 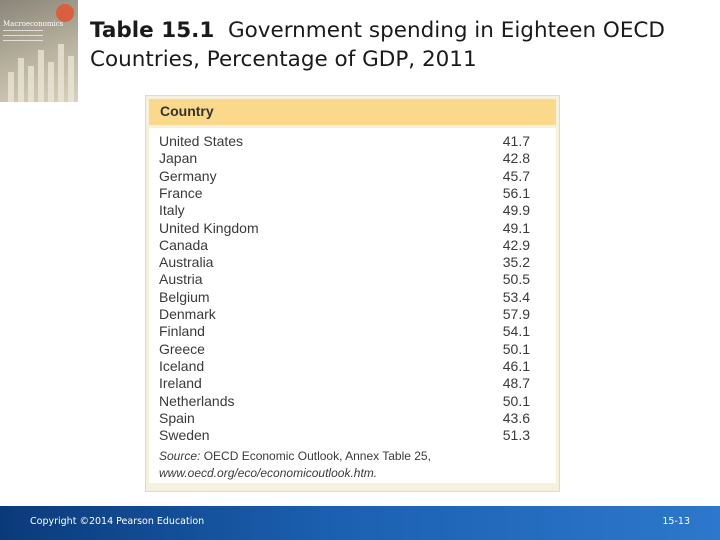 What do you see at coordinates (352, 176) in the screenshot?
I see `table-row: Germany 45.7` at bounding box center [352, 176].